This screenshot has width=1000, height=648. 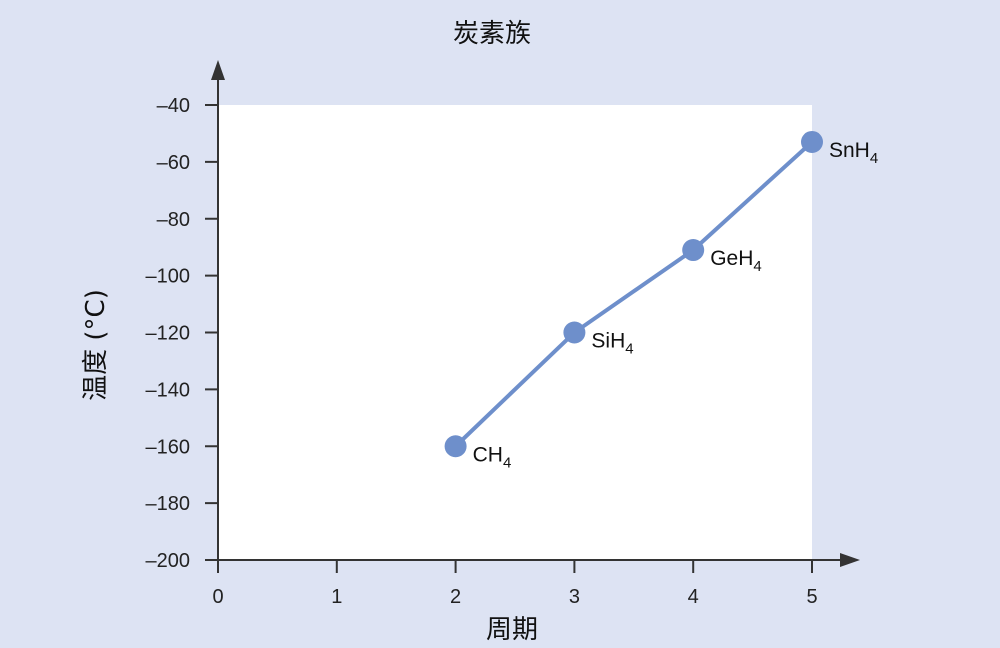 I want to click on x-tick-label: 4, so click(x=693, y=597).